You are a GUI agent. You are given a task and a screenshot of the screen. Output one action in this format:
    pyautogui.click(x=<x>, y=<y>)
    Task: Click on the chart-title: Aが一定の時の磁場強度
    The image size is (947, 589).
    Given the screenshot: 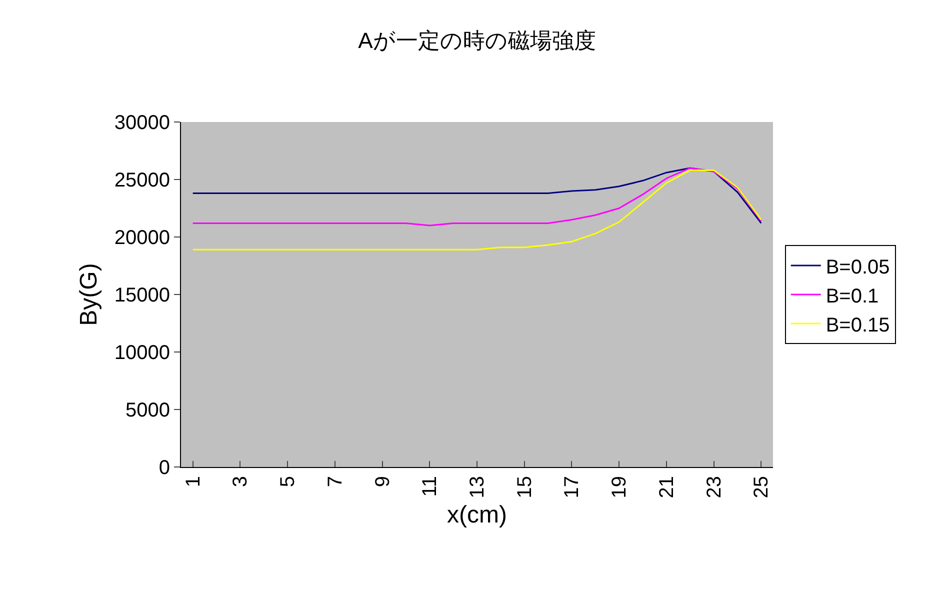 What is the action you would take?
    pyautogui.click(x=477, y=40)
    